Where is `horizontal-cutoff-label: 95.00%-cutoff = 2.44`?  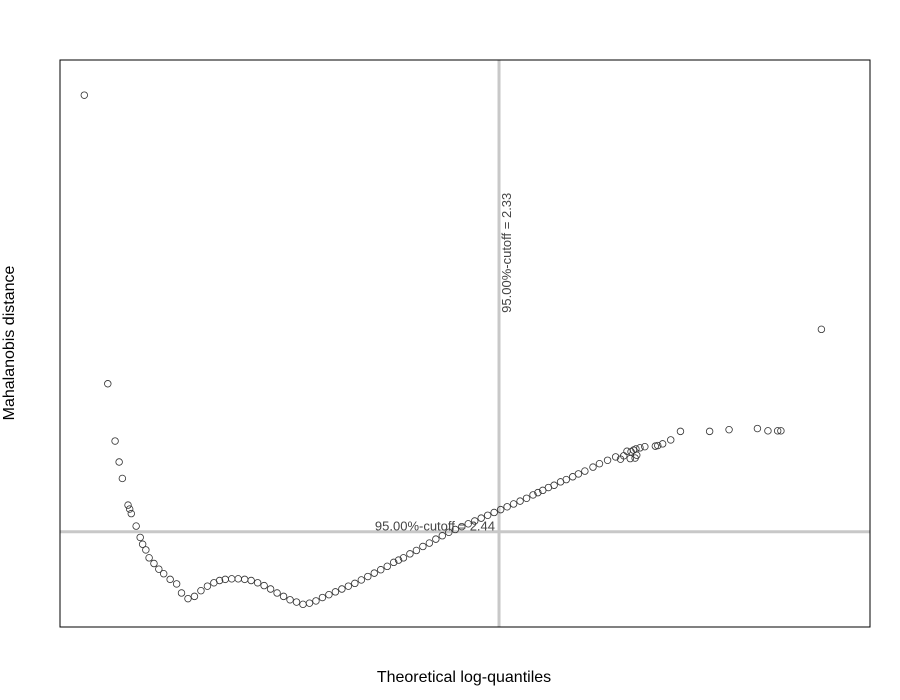 horizontal-cutoff-label: 95.00%-cutoff = 2.44 is located at coordinates (435, 526).